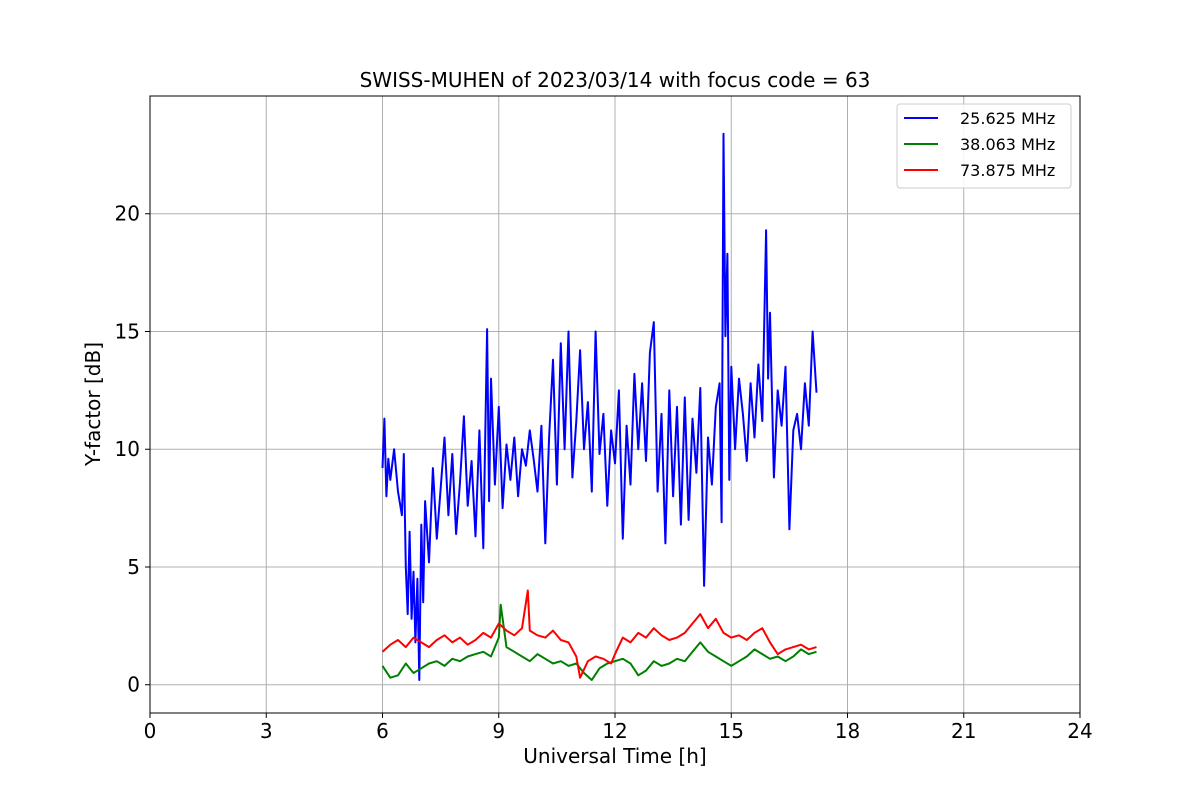 This screenshot has height=800, width=1200. I want to click on x-tick-label: 3, so click(266, 731).